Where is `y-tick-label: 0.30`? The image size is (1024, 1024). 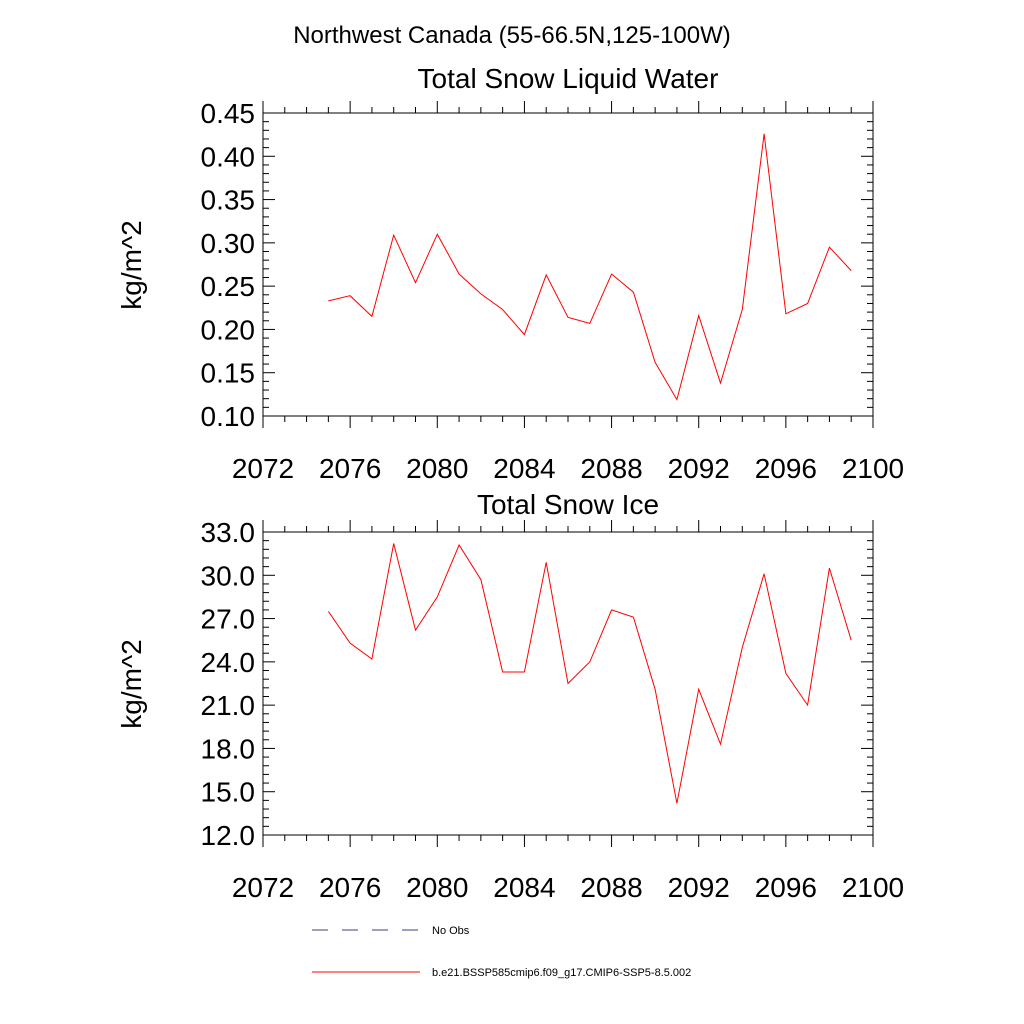
y-tick-label: 0.30 is located at coordinates (228, 243).